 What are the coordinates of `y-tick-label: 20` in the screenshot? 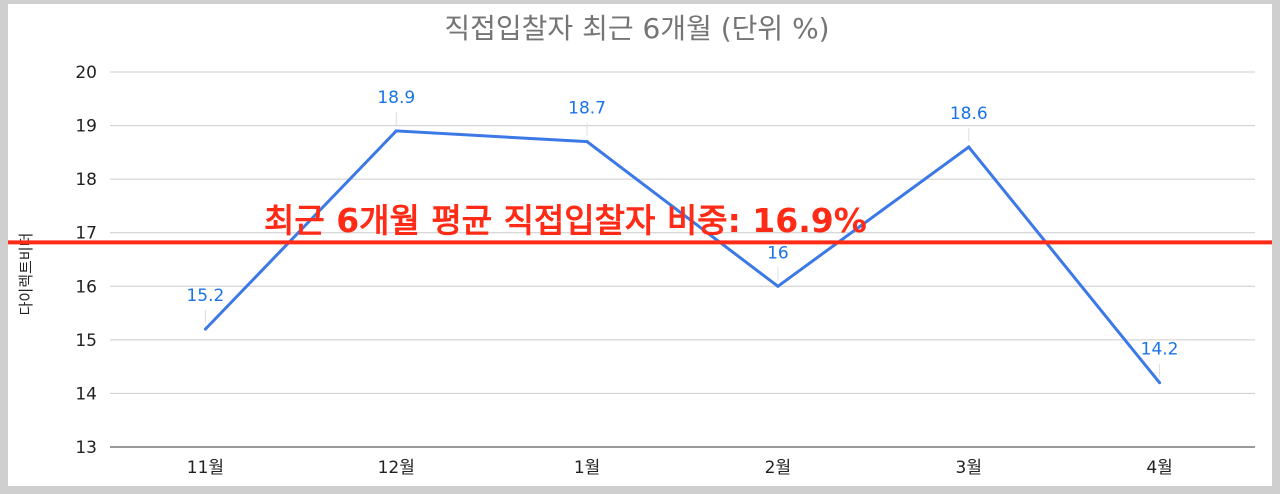 It's located at (86, 73).